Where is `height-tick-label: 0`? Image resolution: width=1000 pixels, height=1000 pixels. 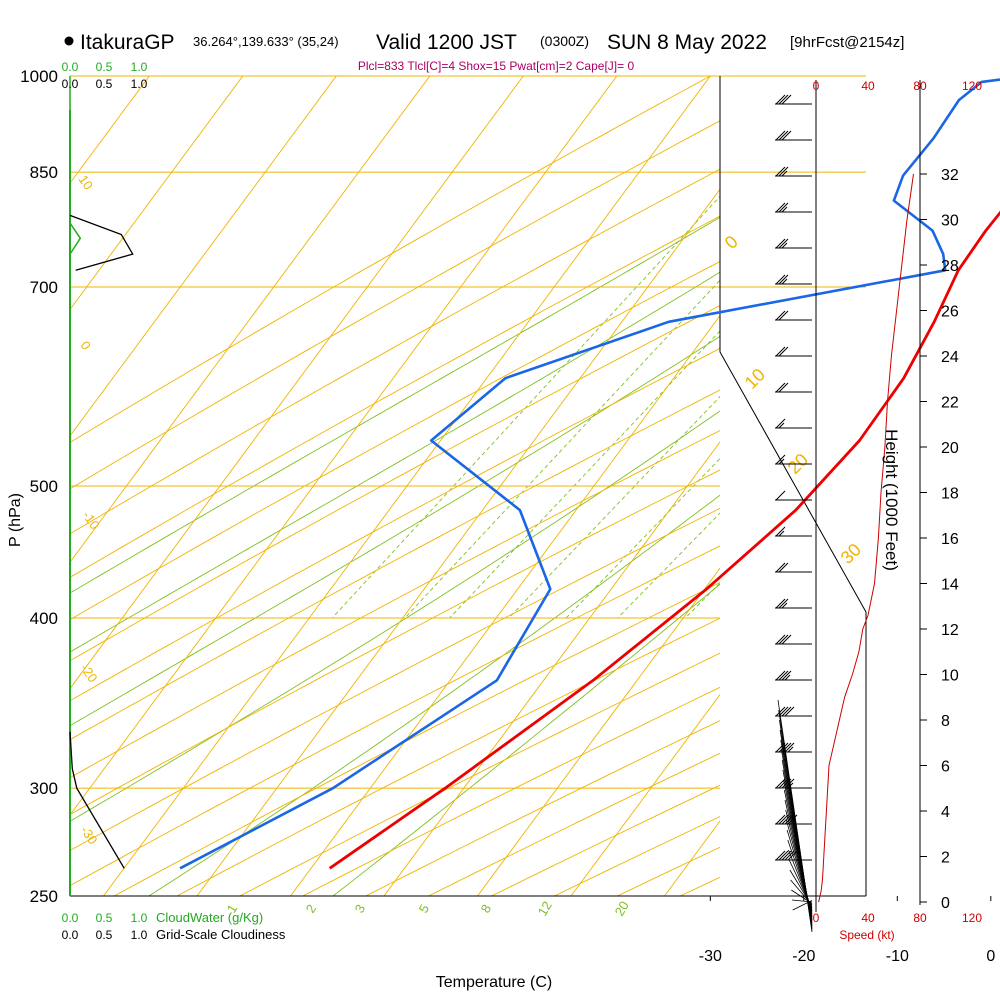 height-tick-label: 0 is located at coordinates (945, 903).